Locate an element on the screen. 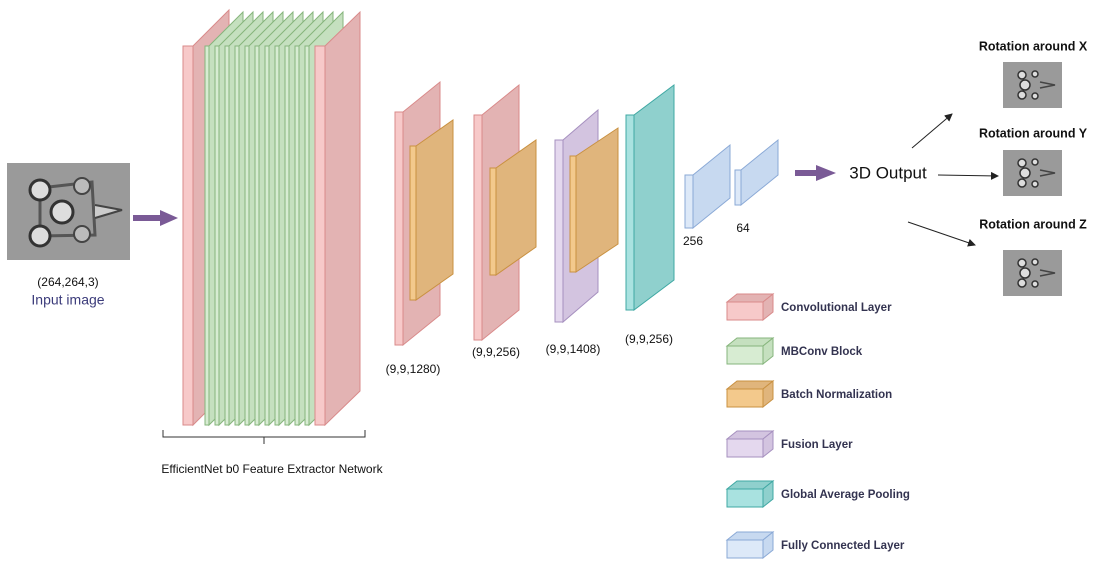  input-label: Input image is located at coordinates (67, 300).